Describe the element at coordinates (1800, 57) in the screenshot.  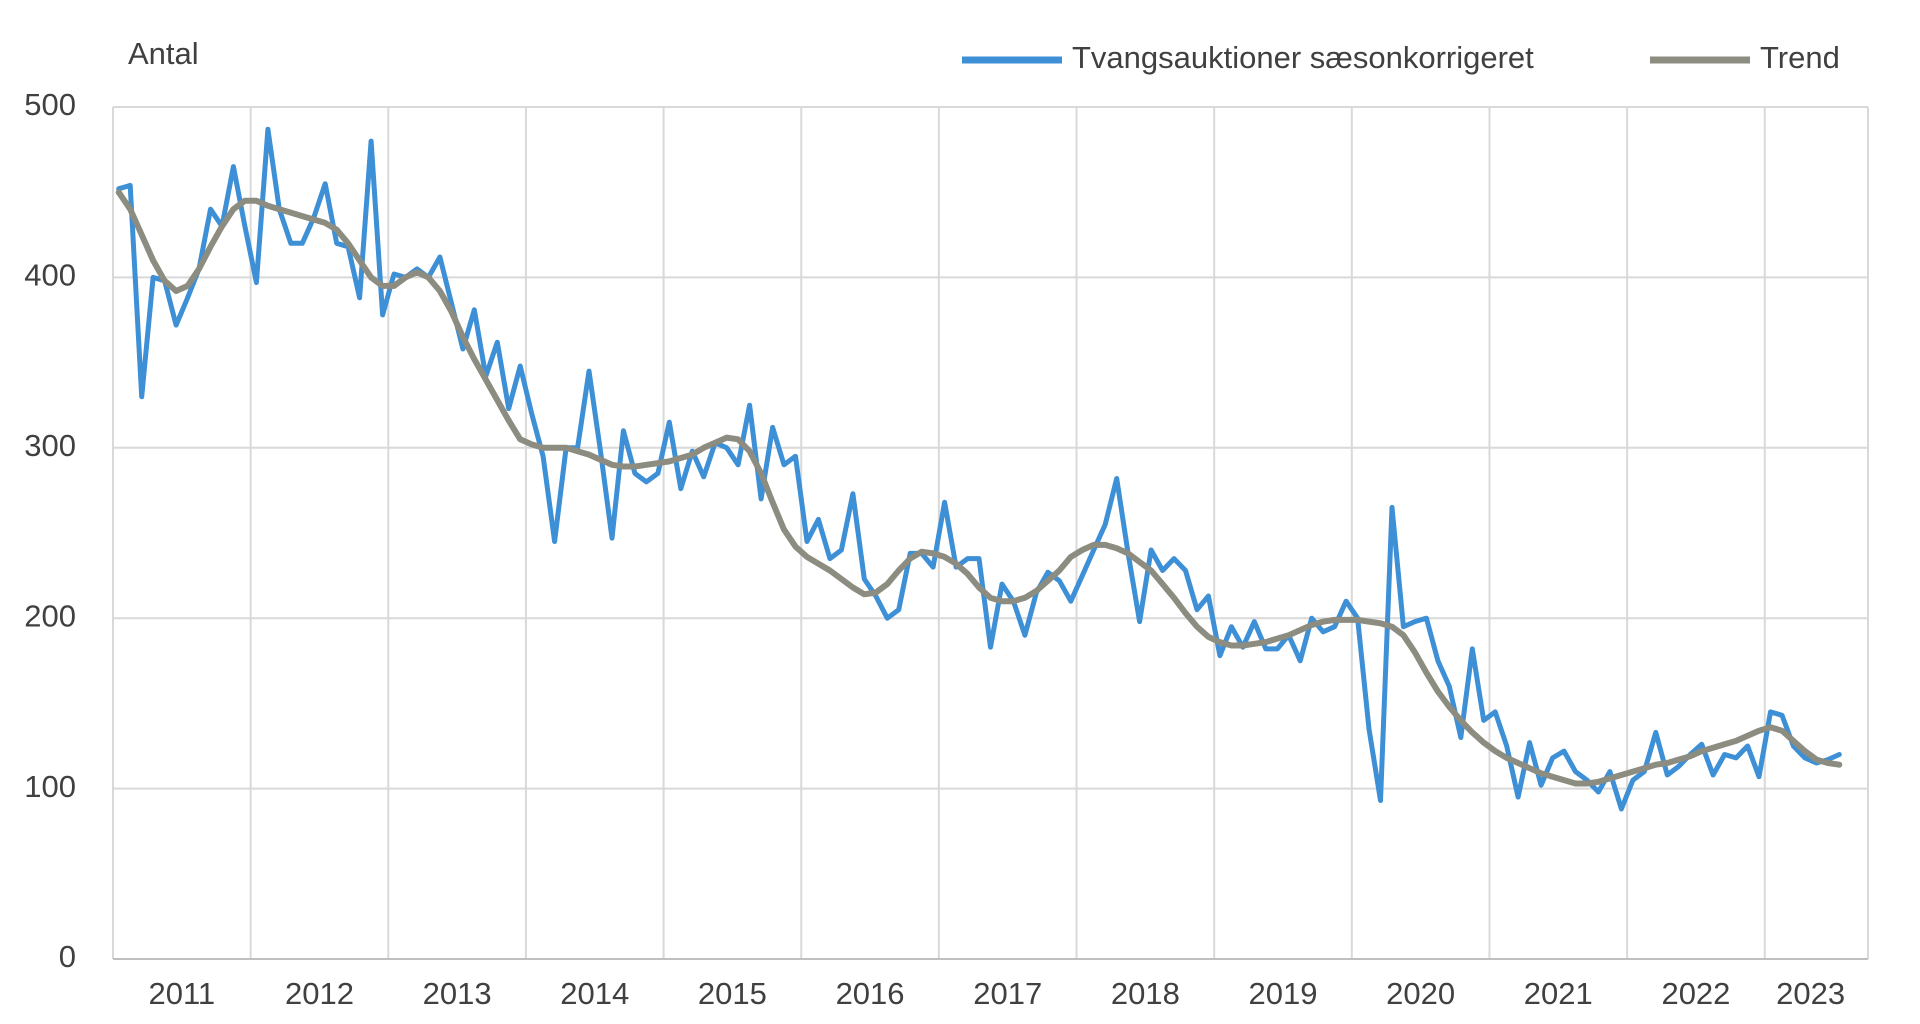
I see `legend-label: Trend` at that location.